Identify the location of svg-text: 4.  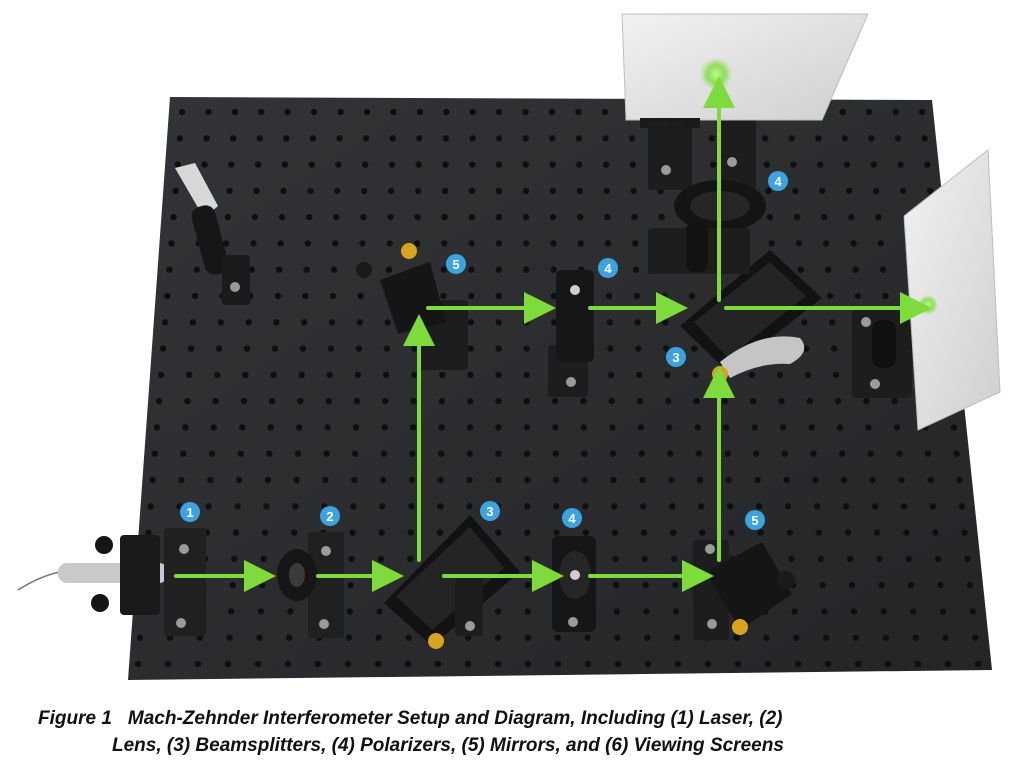
(608, 268).